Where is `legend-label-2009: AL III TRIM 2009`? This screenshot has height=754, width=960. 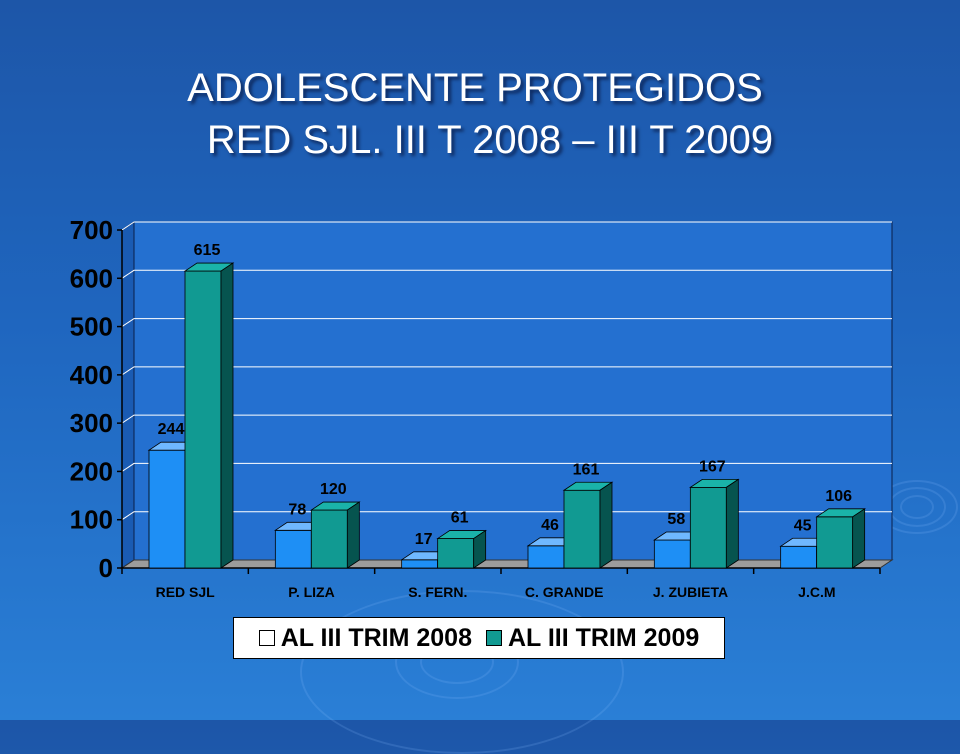 legend-label-2009: AL III TRIM 2009 is located at coordinates (604, 637).